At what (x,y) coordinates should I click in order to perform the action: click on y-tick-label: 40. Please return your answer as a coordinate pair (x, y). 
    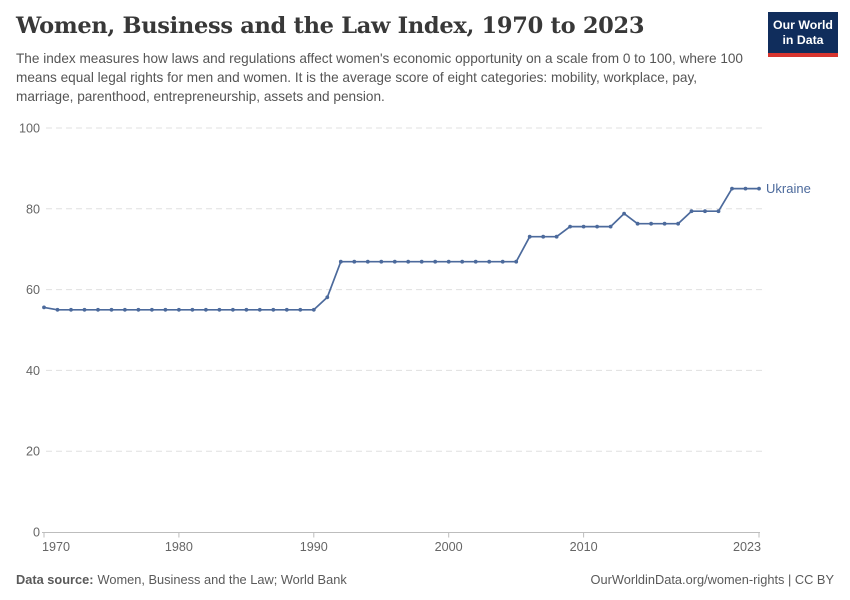
    Looking at the image, I should click on (33, 371).